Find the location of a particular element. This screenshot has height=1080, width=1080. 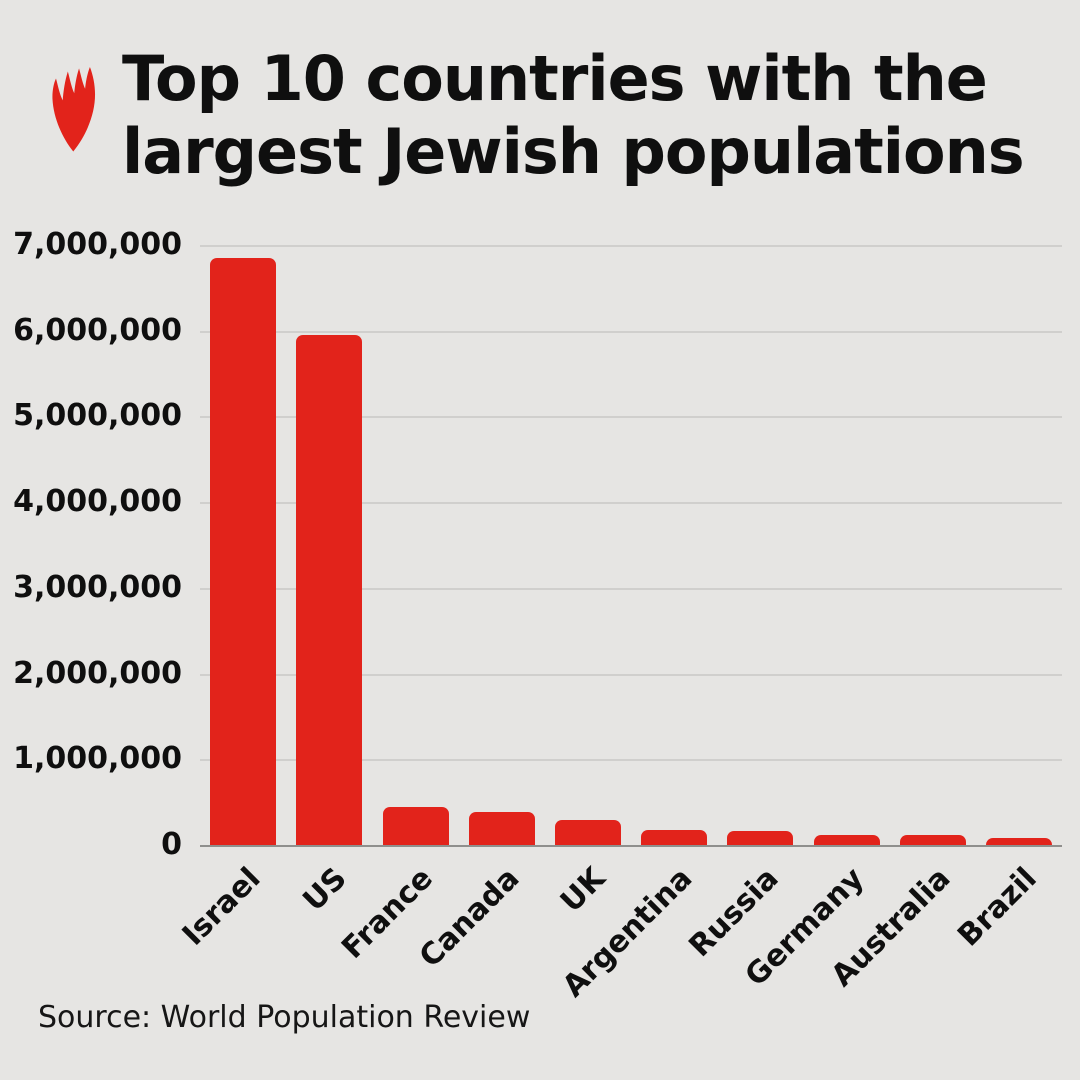

x-tick-label-us: US is located at coordinates (325, 890).